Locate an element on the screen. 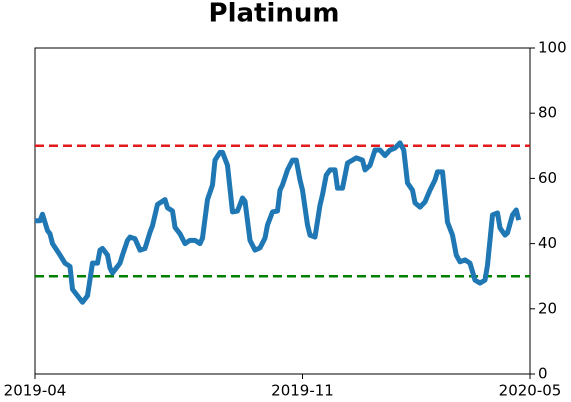 Image resolution: width=571 pixels, height=402 pixels. y-tick-label: 60 is located at coordinates (547, 178).